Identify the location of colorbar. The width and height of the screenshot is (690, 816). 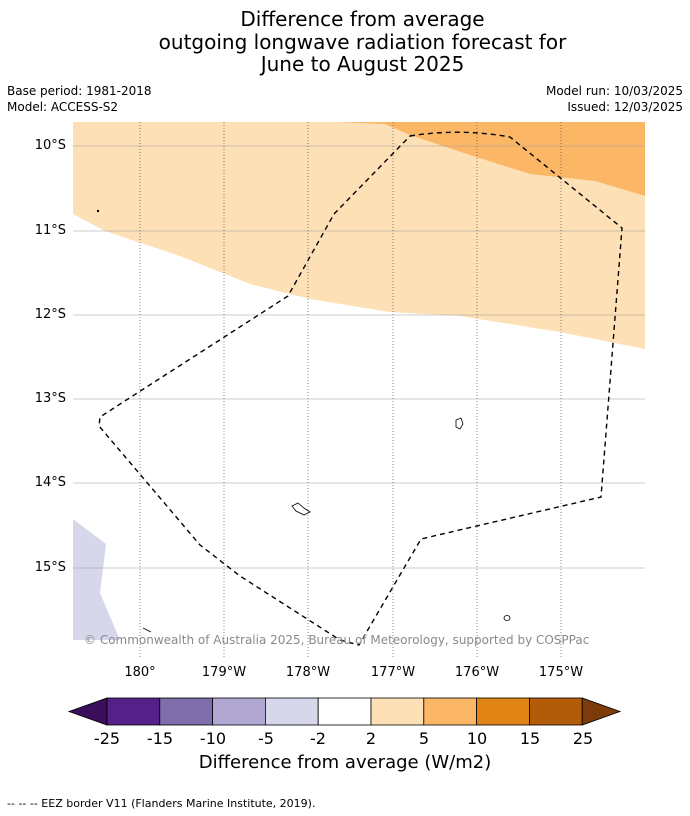
(344, 711).